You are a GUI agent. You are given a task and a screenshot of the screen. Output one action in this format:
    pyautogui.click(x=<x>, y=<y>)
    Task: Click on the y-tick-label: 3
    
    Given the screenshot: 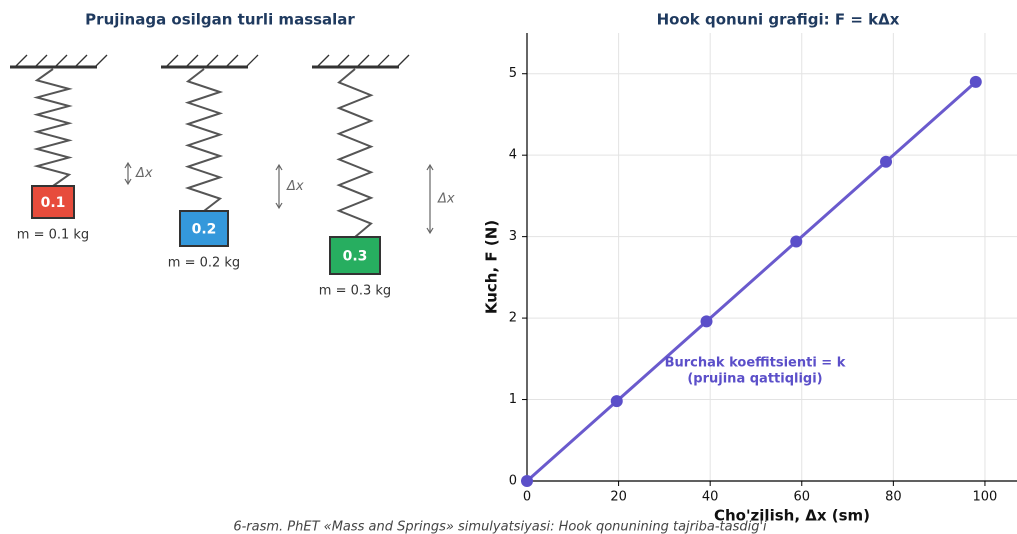 What is the action you would take?
    pyautogui.click(x=513, y=236)
    